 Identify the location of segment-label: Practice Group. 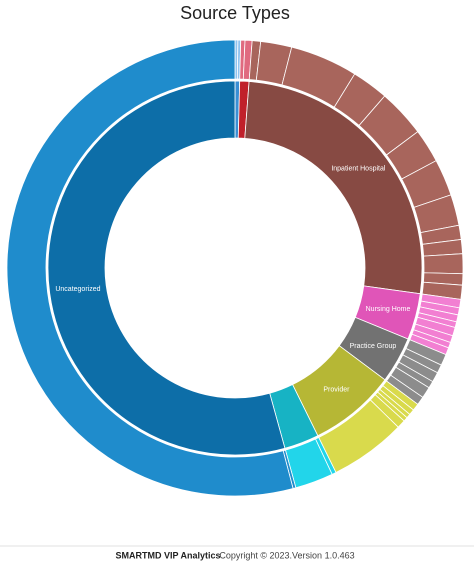
(373, 346).